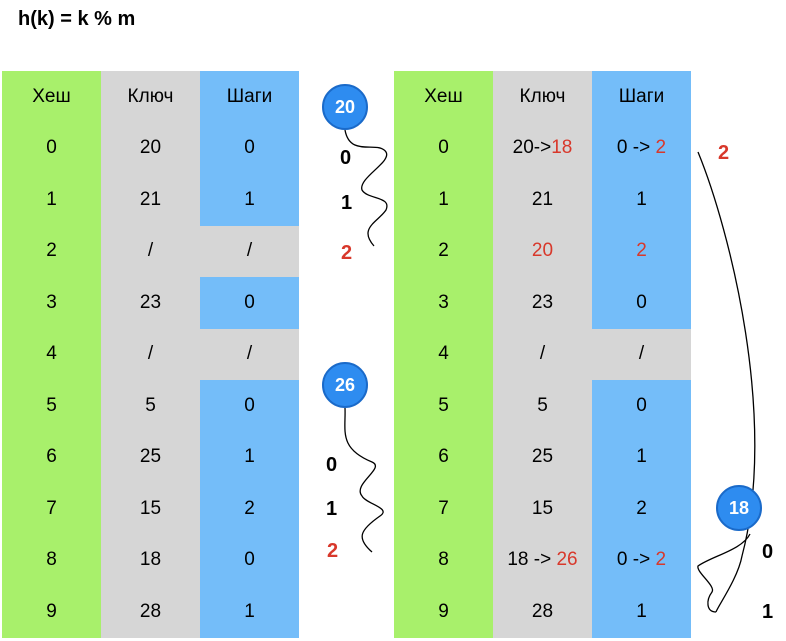 The width and height of the screenshot is (786, 641). I want to click on table-row: 1 21 1, so click(150, 200).